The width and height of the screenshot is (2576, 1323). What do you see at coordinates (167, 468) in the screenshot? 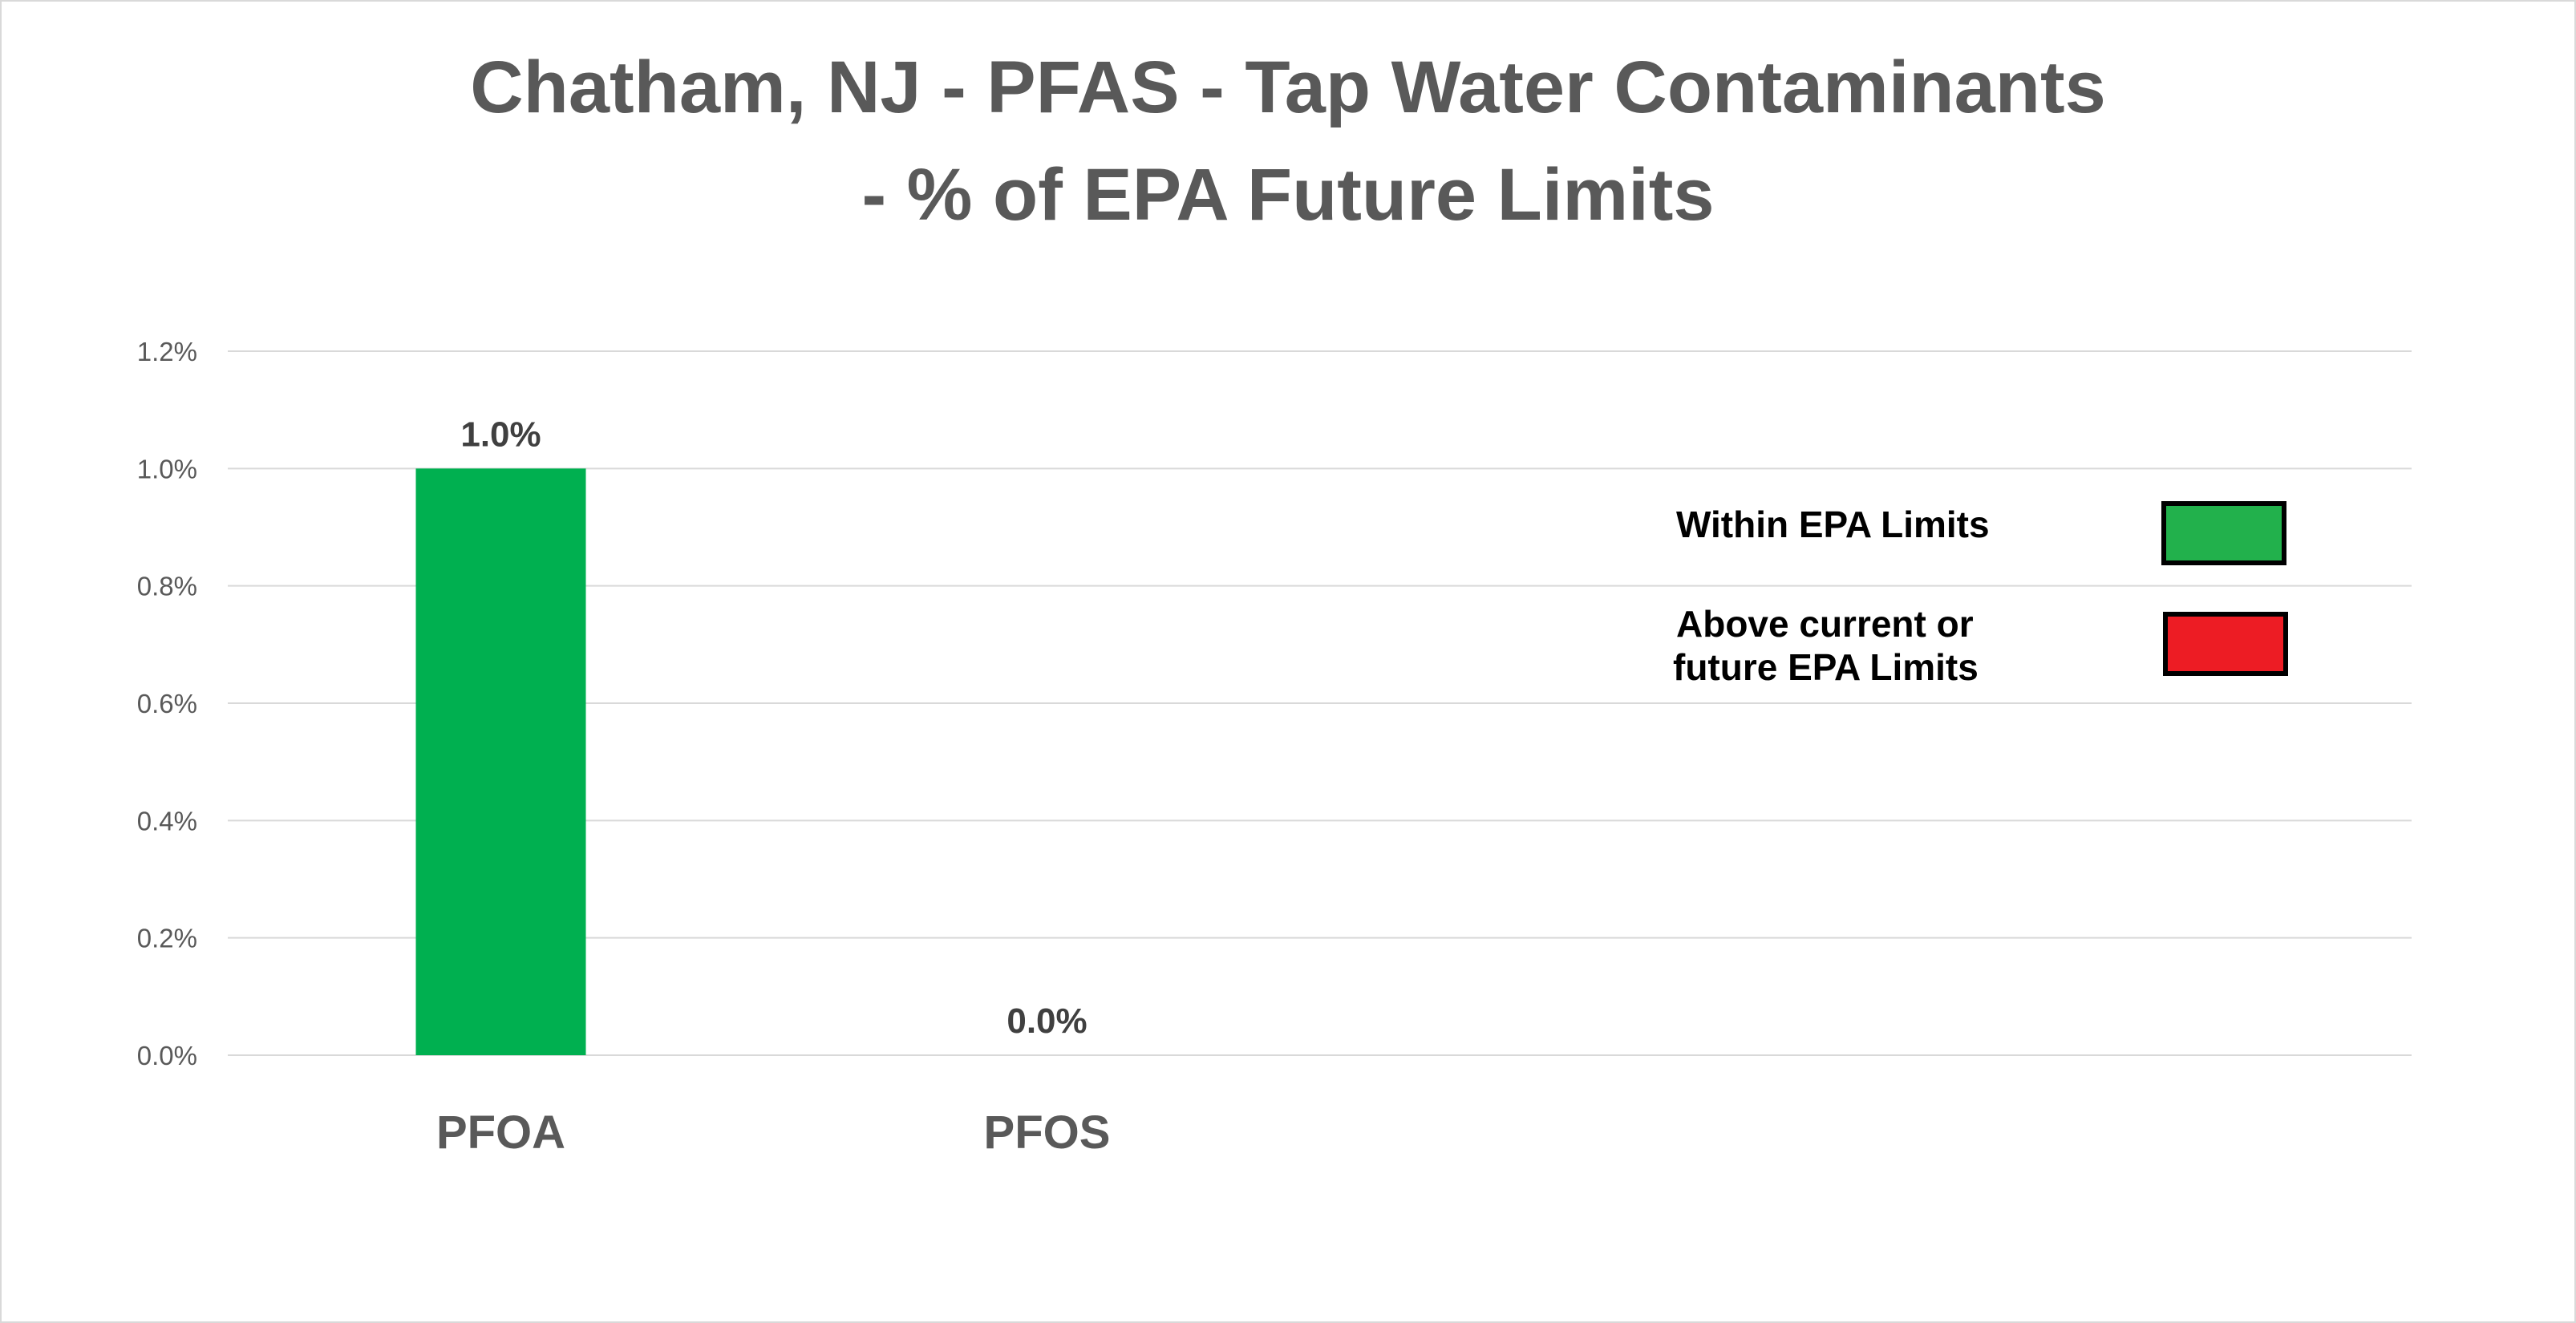
I see `y-tick-label: 1.0%` at bounding box center [167, 468].